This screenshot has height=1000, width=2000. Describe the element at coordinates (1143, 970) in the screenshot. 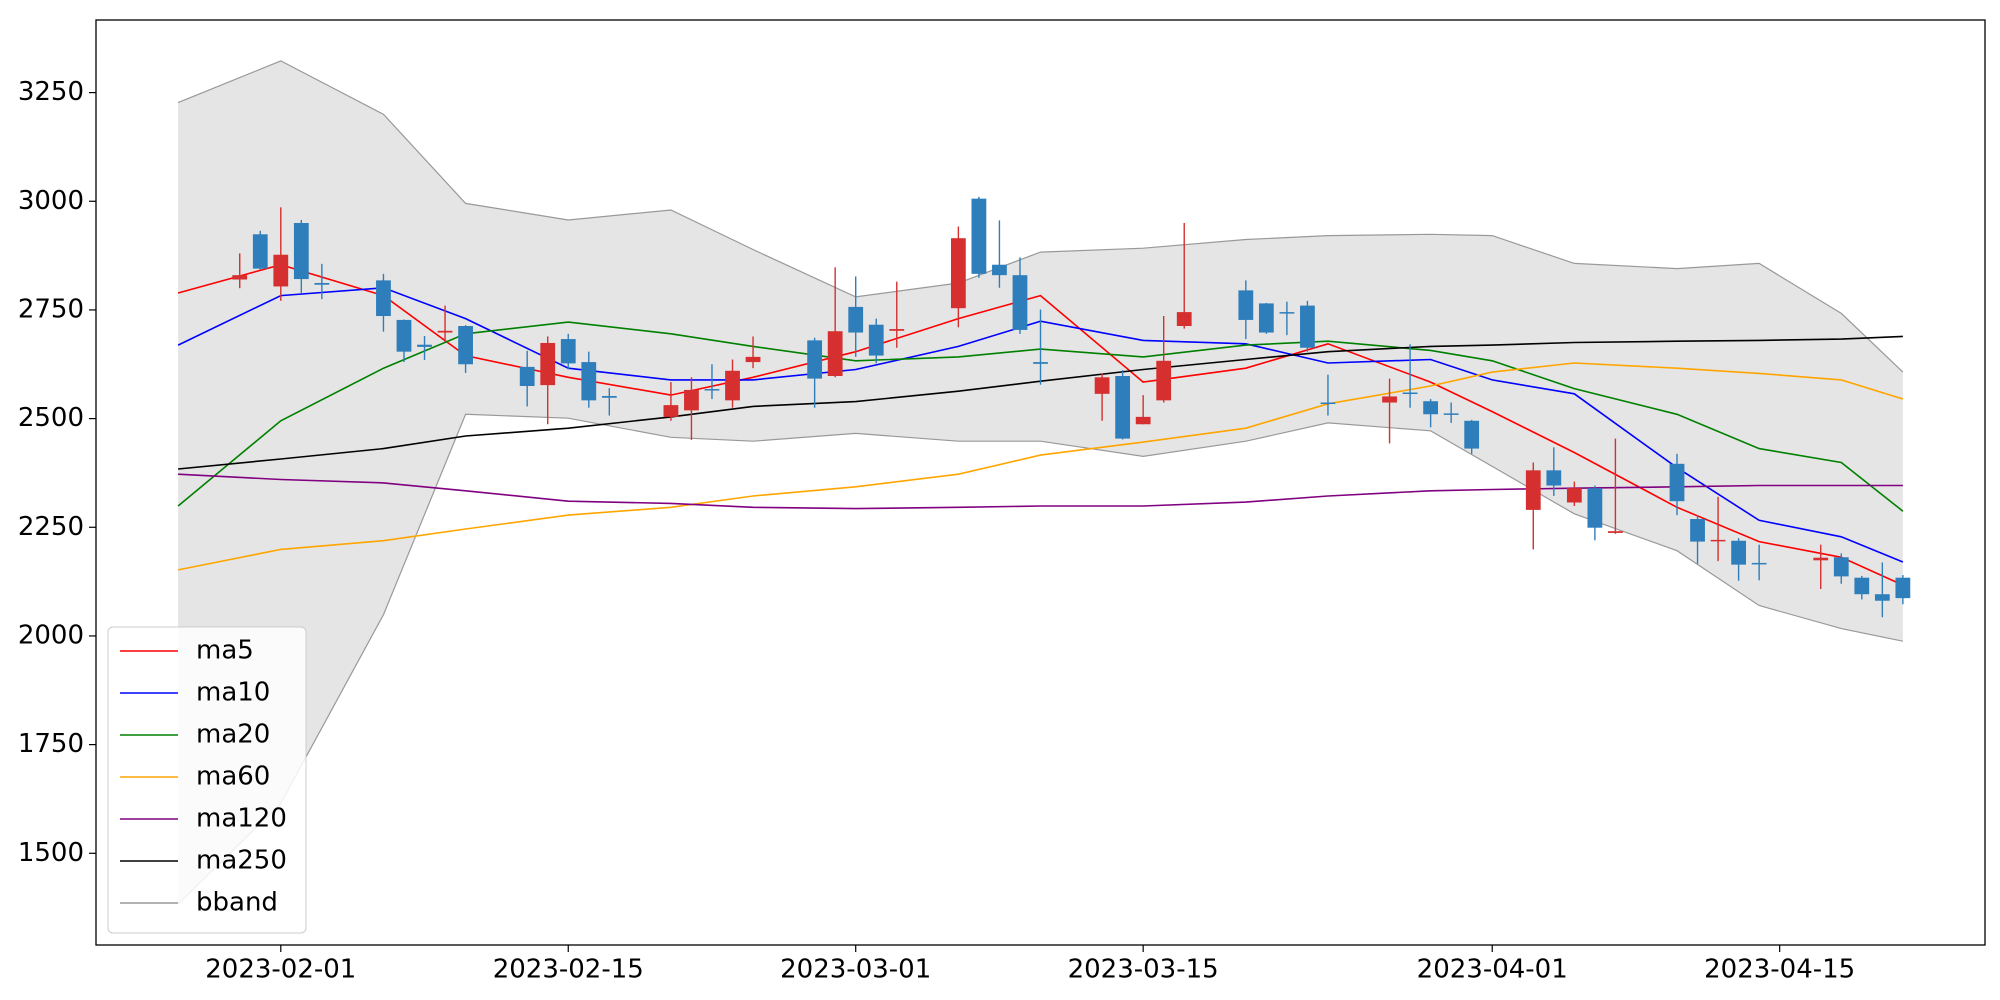

I see `x-tick-label: 2023-03-15` at that location.